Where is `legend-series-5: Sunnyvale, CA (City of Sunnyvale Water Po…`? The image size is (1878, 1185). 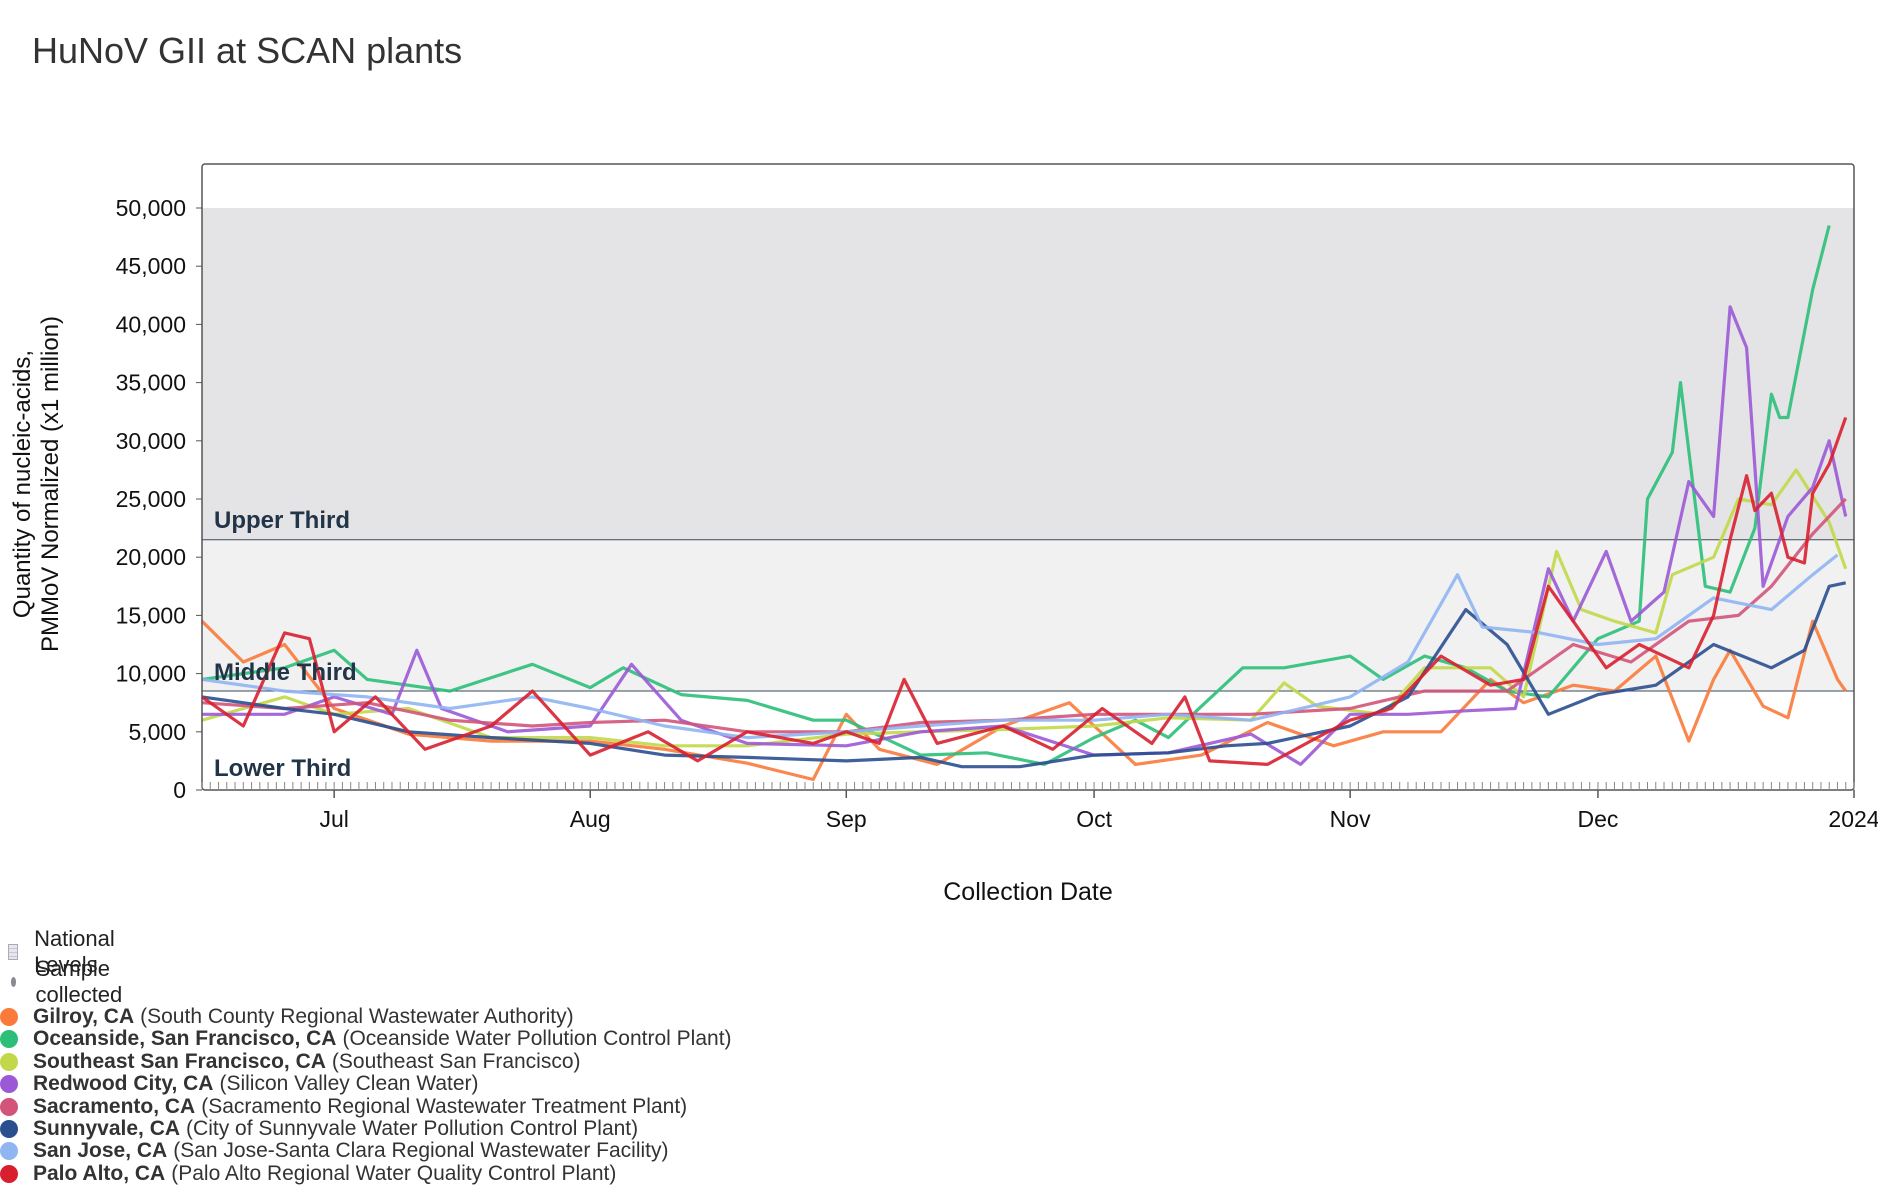 legend-series-5: Sunnyvale, CA (City of Sunnyvale Water Po… is located at coordinates (319, 1129).